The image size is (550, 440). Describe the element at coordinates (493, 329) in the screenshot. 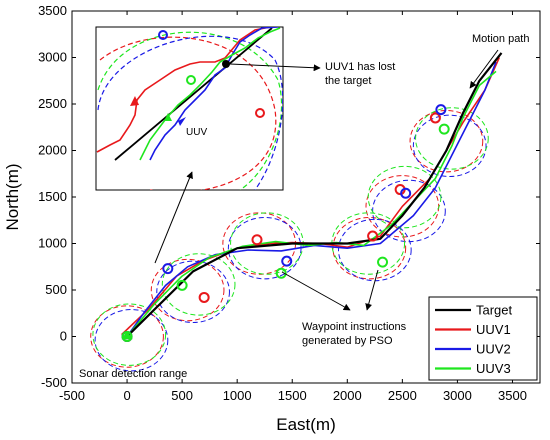

I see `legend-label-uuv1: UUV1` at that location.